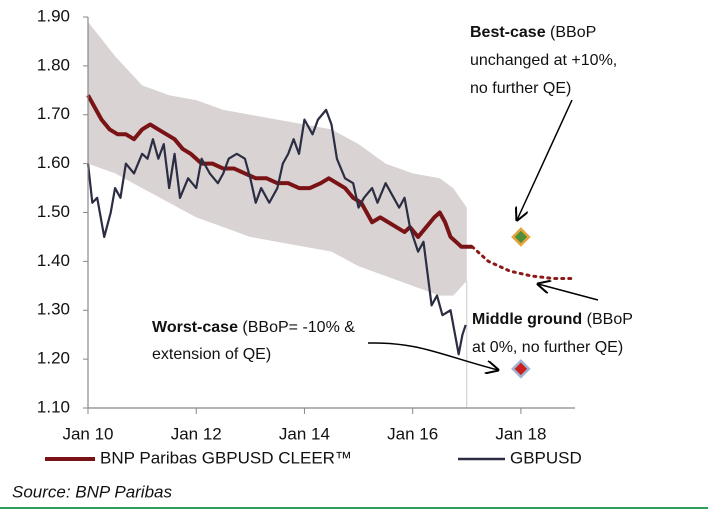  Describe the element at coordinates (195, 327) in the screenshot. I see `annotation-bold: Worst-case` at that location.